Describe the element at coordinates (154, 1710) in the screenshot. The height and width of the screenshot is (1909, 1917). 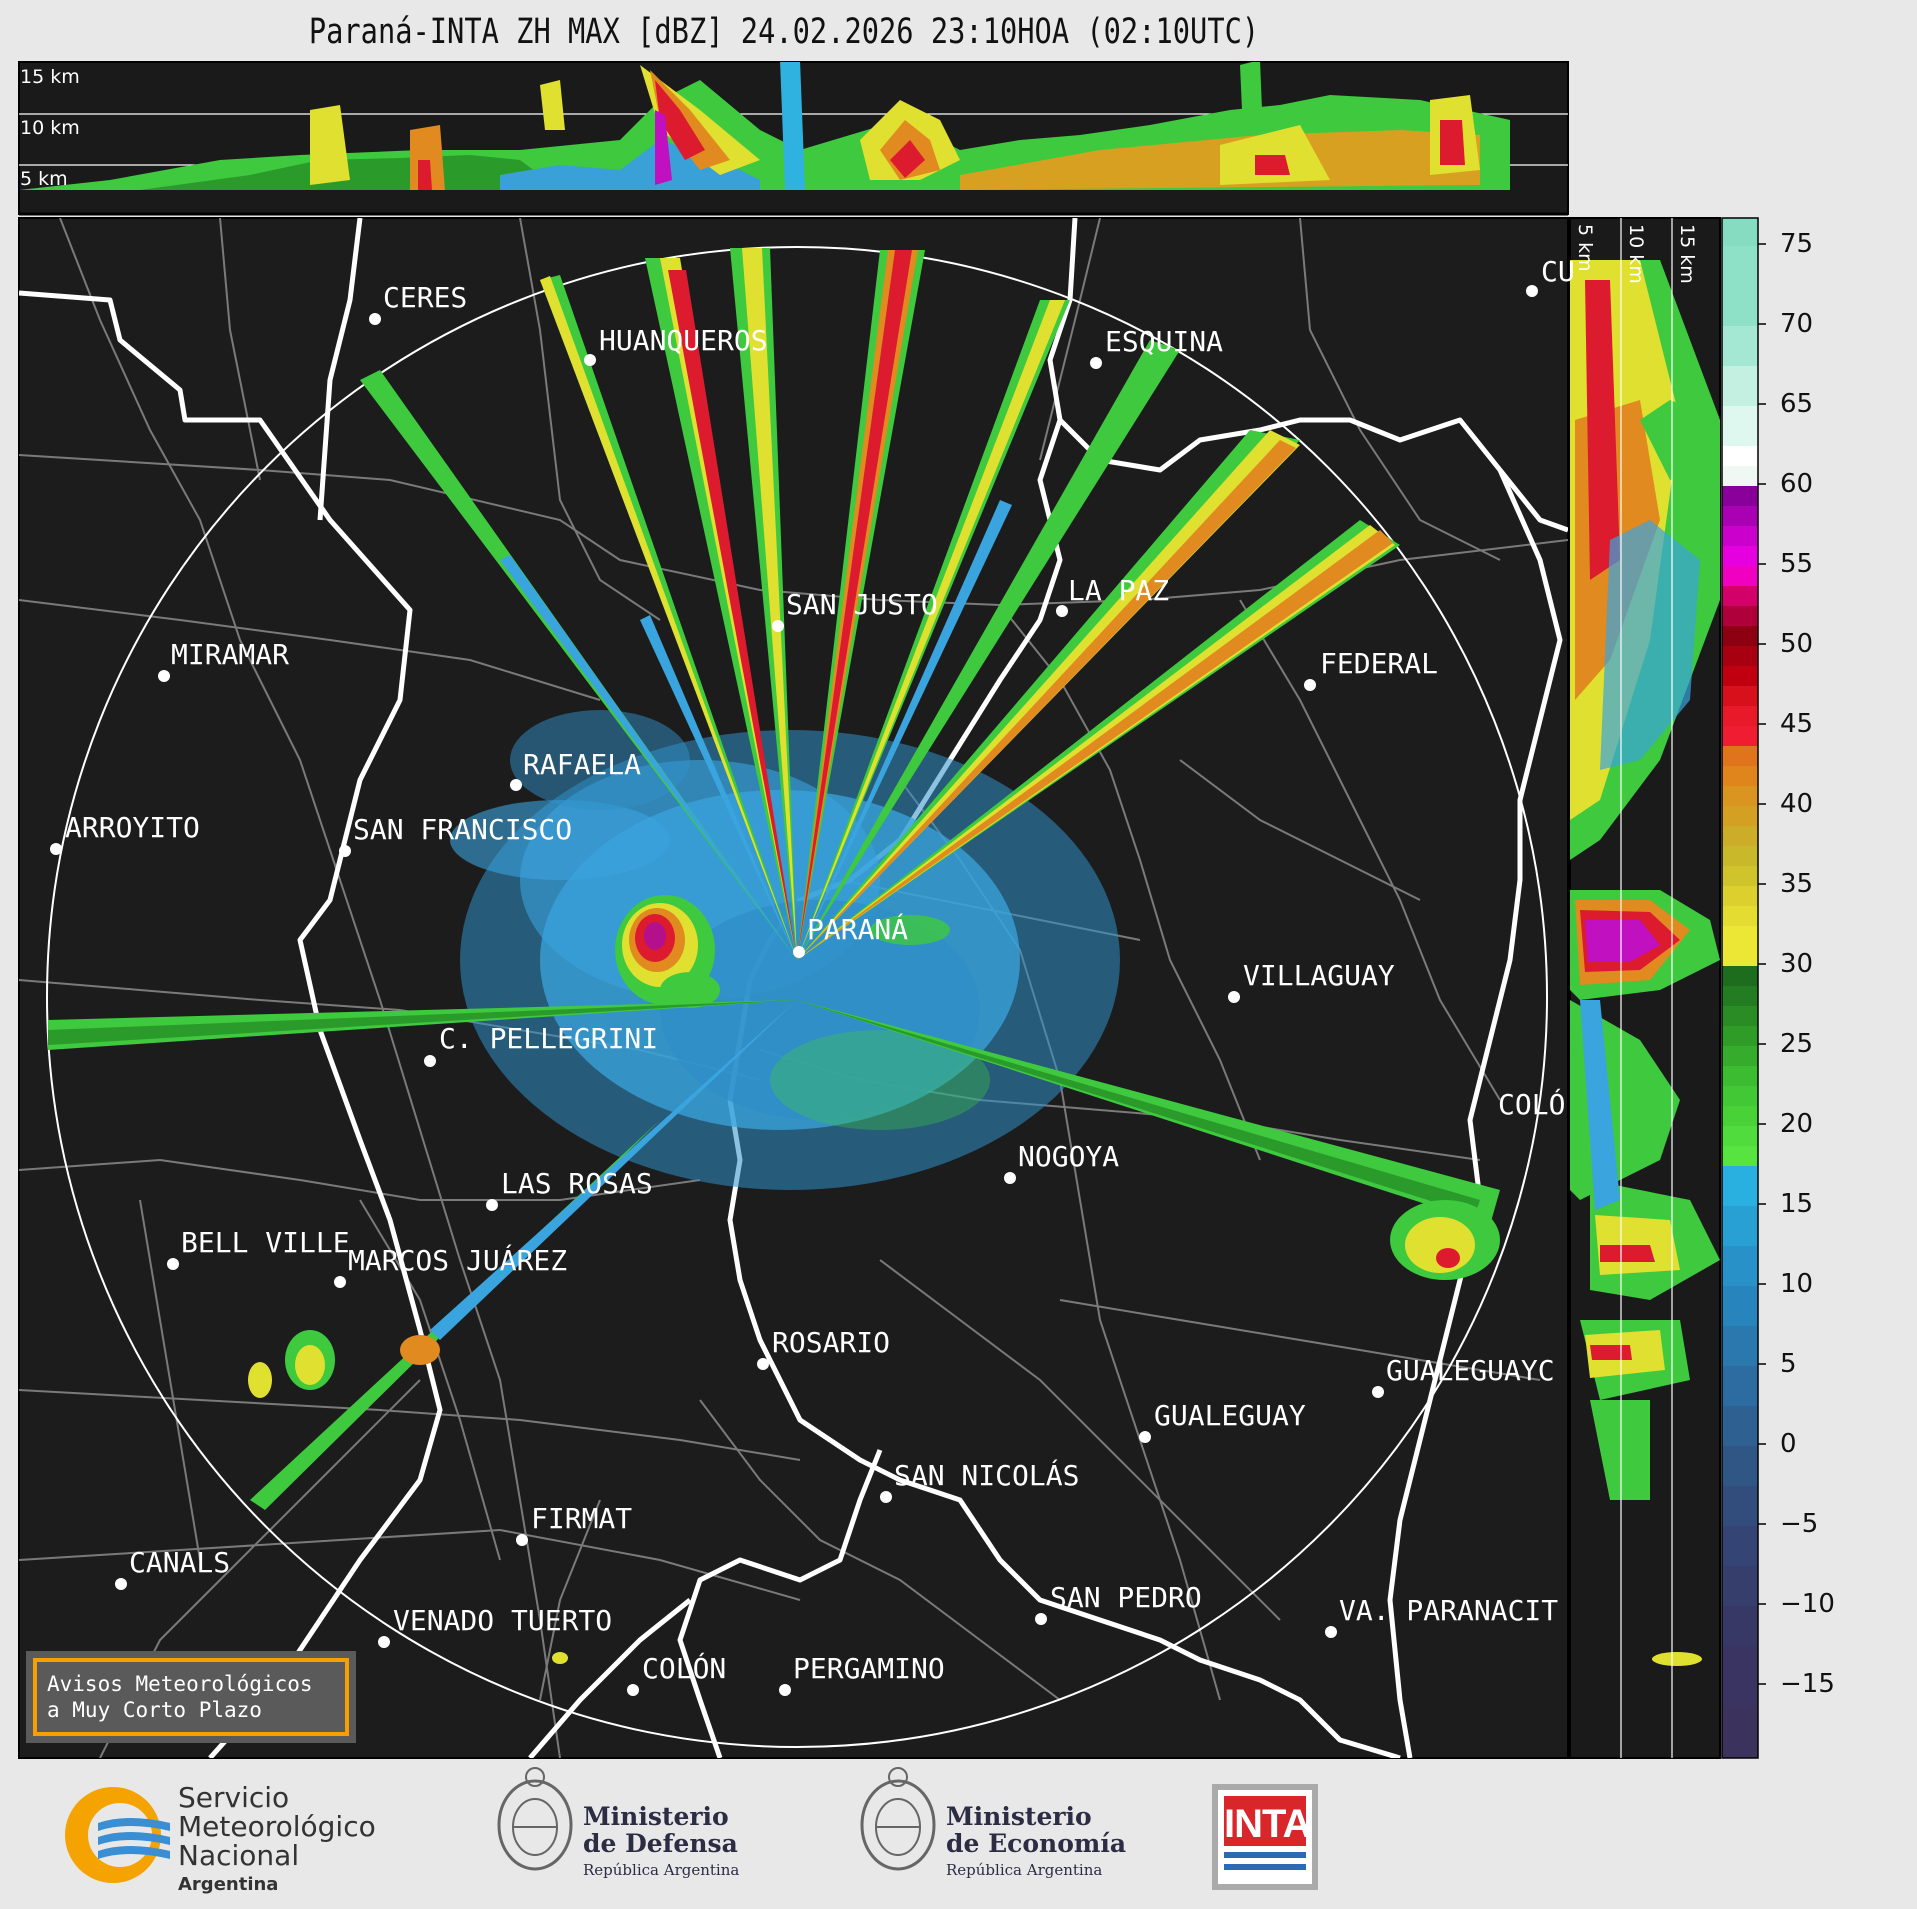
I see `notice-line-2: a Muy Corto Plazo` at that location.